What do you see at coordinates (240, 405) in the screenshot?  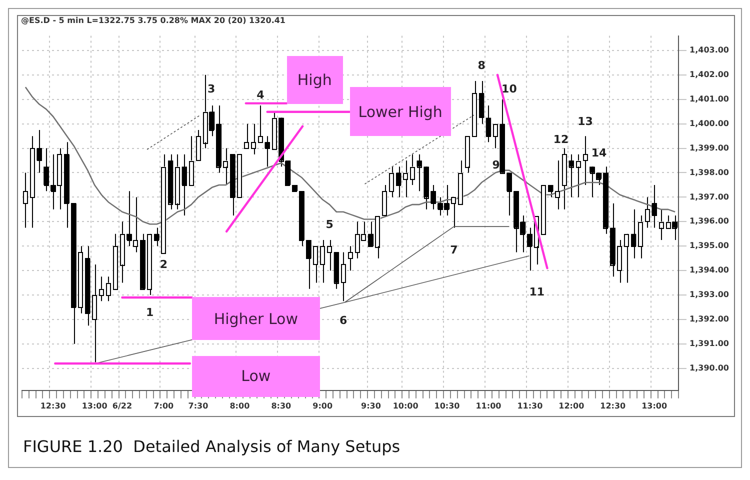 I see `x-tick-label: 8:00` at bounding box center [240, 405].